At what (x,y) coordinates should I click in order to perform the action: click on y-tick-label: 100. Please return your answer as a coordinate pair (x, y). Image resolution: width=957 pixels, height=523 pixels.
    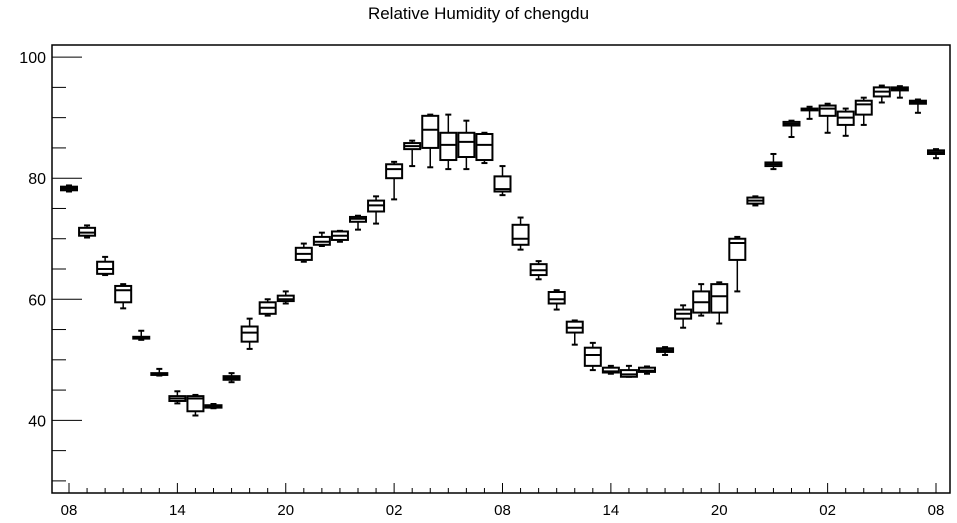
    Looking at the image, I should click on (32, 58).